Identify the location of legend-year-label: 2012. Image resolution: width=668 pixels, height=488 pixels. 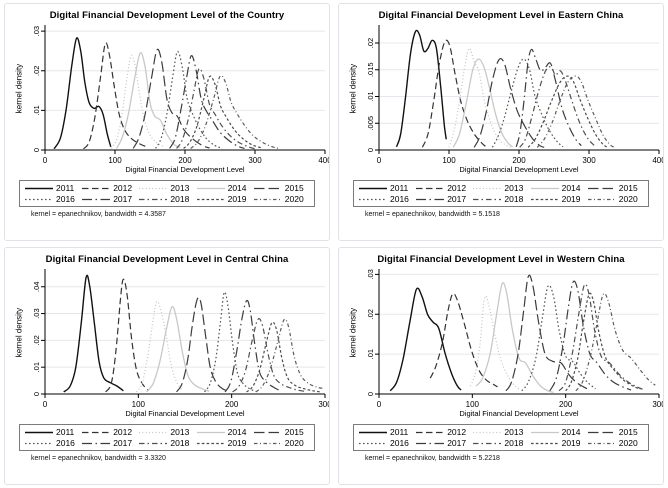
(123, 188).